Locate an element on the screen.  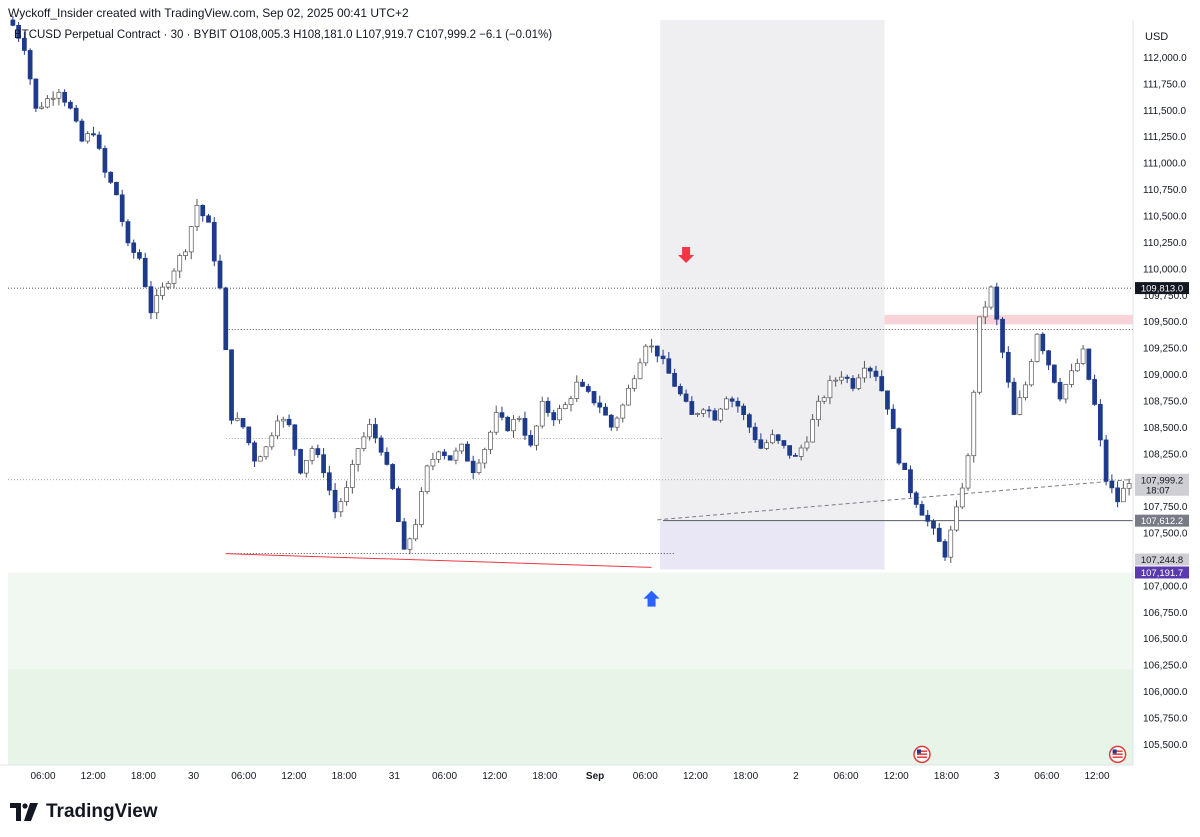
economic-event-icon is located at coordinates (922, 754).